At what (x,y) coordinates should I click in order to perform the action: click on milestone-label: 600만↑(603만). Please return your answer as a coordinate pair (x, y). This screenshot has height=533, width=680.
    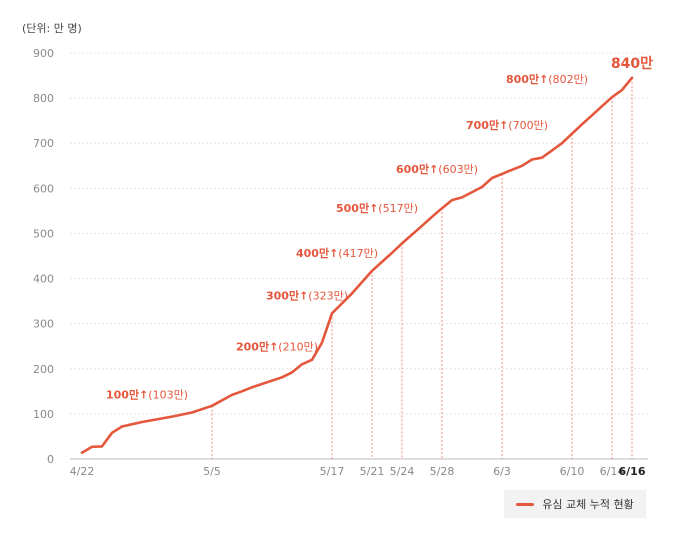
    Looking at the image, I should click on (437, 169).